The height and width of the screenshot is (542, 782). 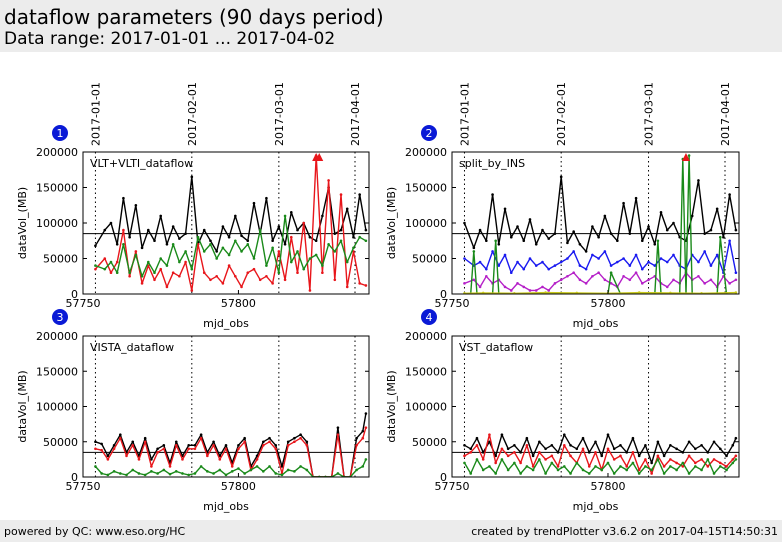 I want to click on panel-label: VLT+VLTI_dataflow, so click(x=141, y=163).